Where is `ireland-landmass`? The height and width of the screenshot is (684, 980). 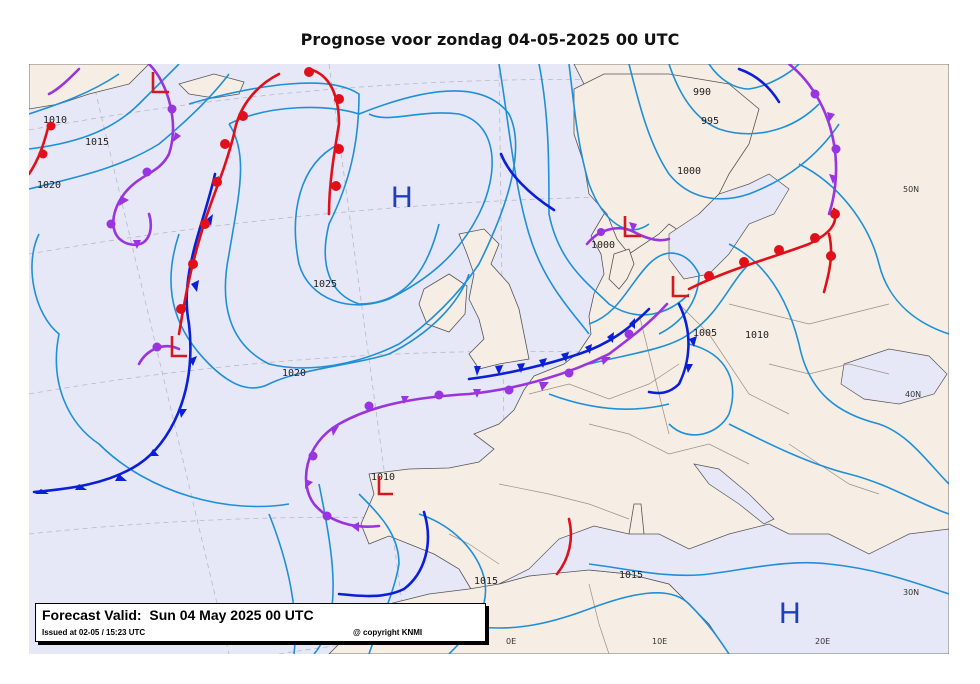
ireland-landmass is located at coordinates (443, 303).